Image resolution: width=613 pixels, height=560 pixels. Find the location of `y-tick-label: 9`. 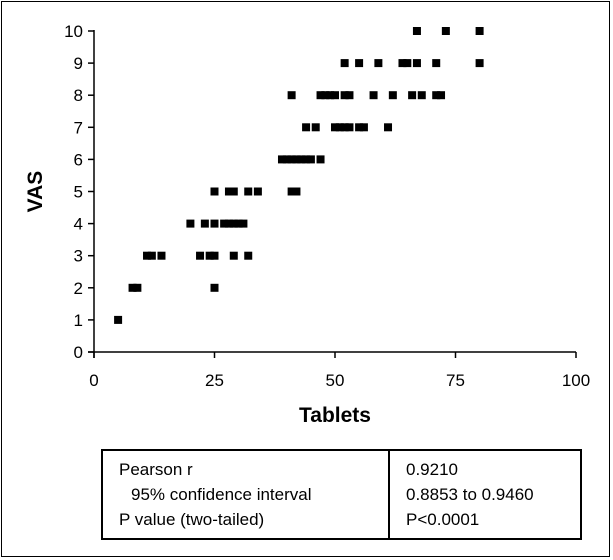

y-tick-label: 9 is located at coordinates (78, 63).